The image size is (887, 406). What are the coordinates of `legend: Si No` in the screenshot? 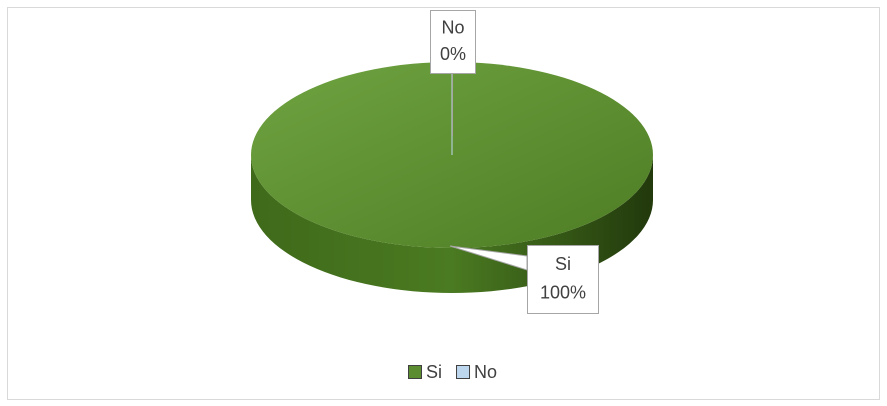 It's located at (452, 372).